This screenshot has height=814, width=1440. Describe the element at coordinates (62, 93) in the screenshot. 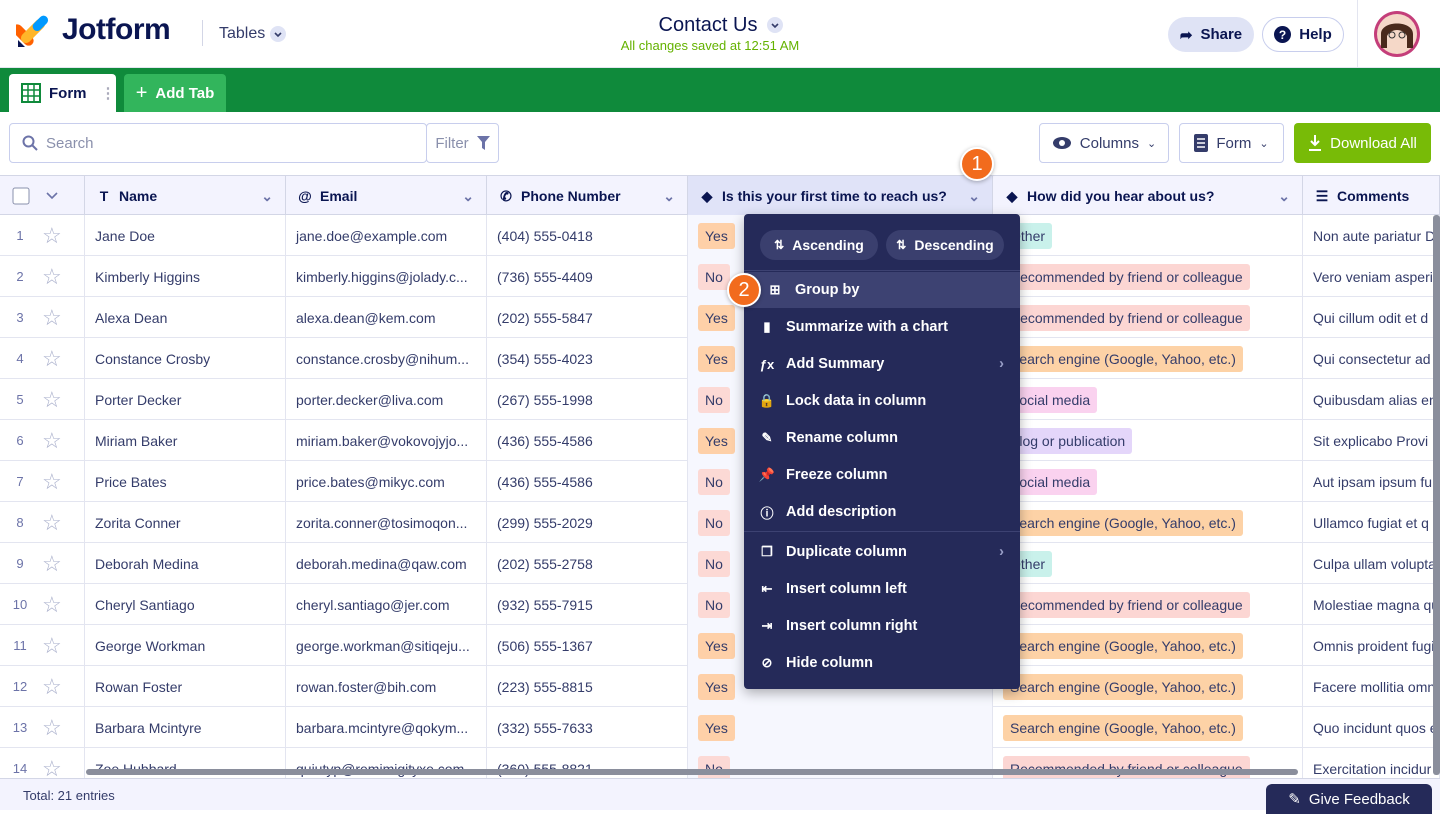

I see `tab: Form⋮` at that location.